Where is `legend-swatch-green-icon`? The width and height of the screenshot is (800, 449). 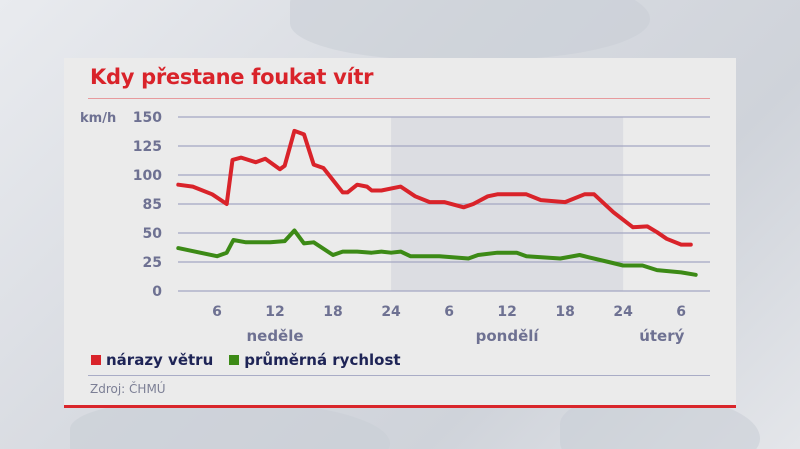
legend-swatch-green-icon is located at coordinates (234, 360).